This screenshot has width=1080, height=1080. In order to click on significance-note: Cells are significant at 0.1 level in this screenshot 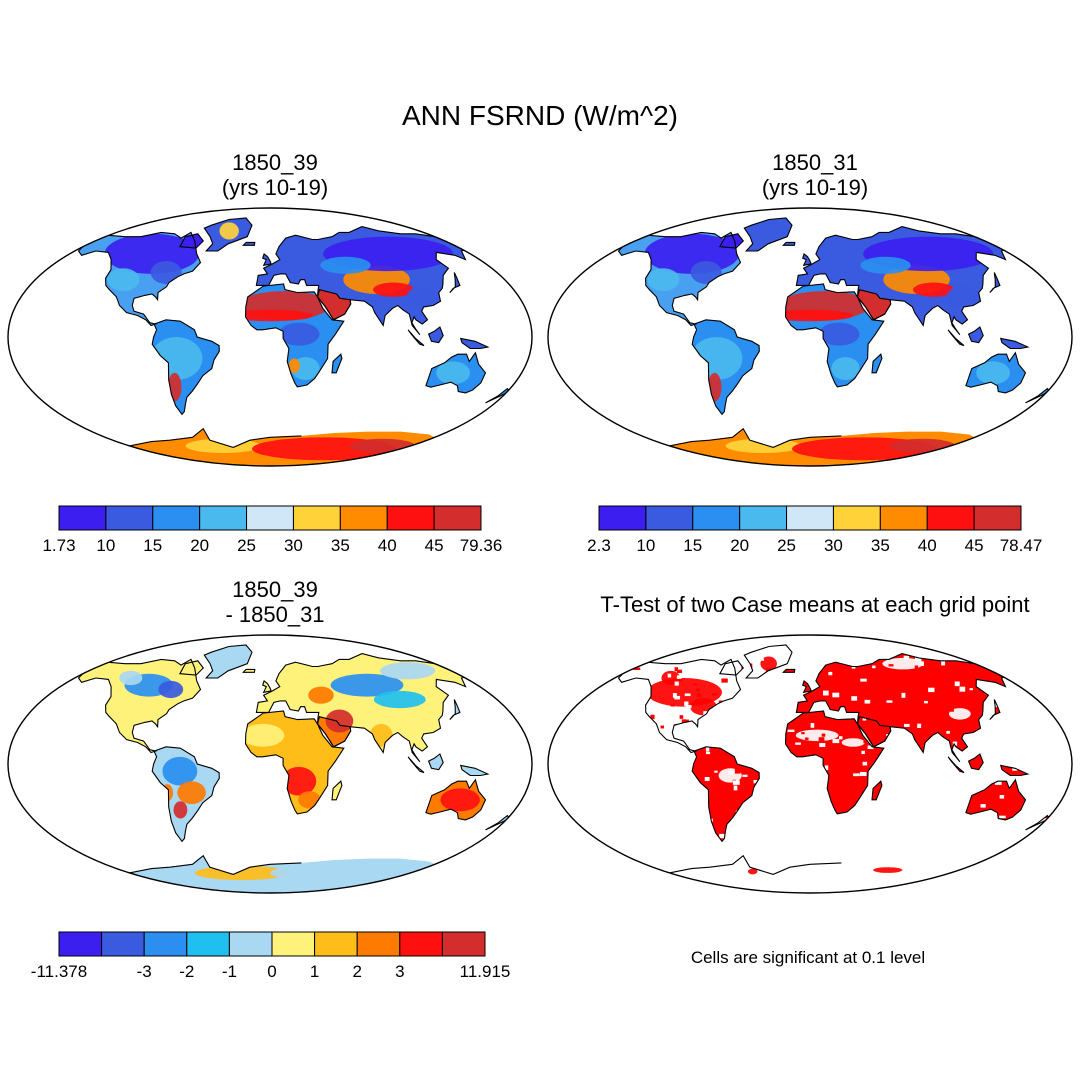, I will do `click(808, 957)`.